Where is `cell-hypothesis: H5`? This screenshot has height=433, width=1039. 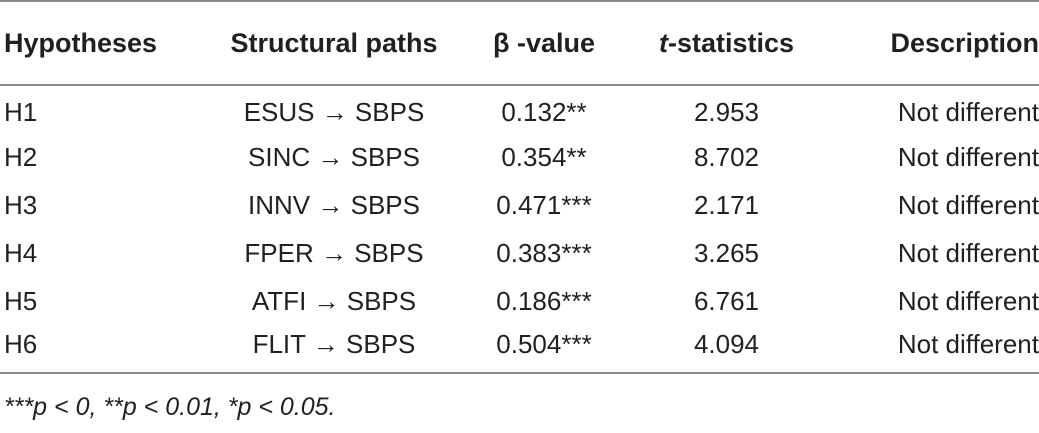
cell-hypothesis: H5 is located at coordinates (21, 300).